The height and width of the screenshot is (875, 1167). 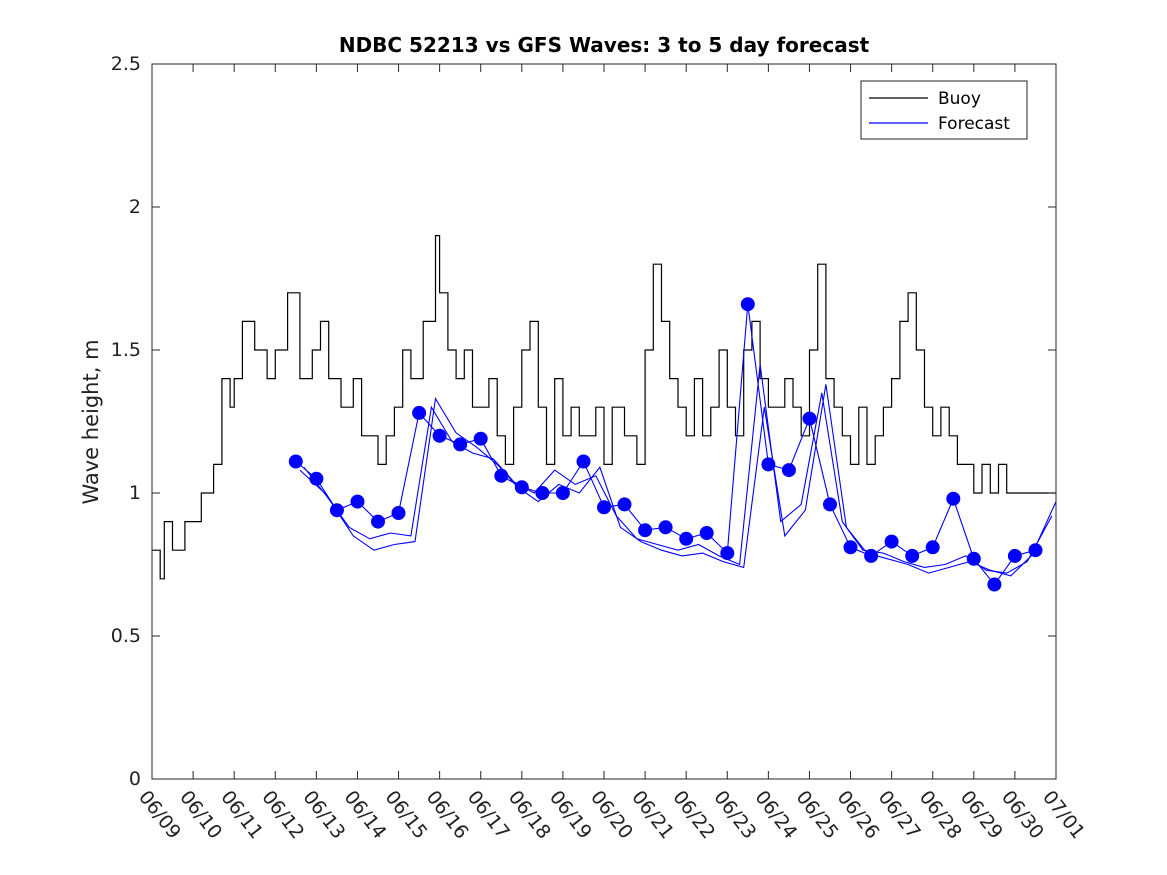 I want to click on x-tick-label: 06/17, so click(x=488, y=815).